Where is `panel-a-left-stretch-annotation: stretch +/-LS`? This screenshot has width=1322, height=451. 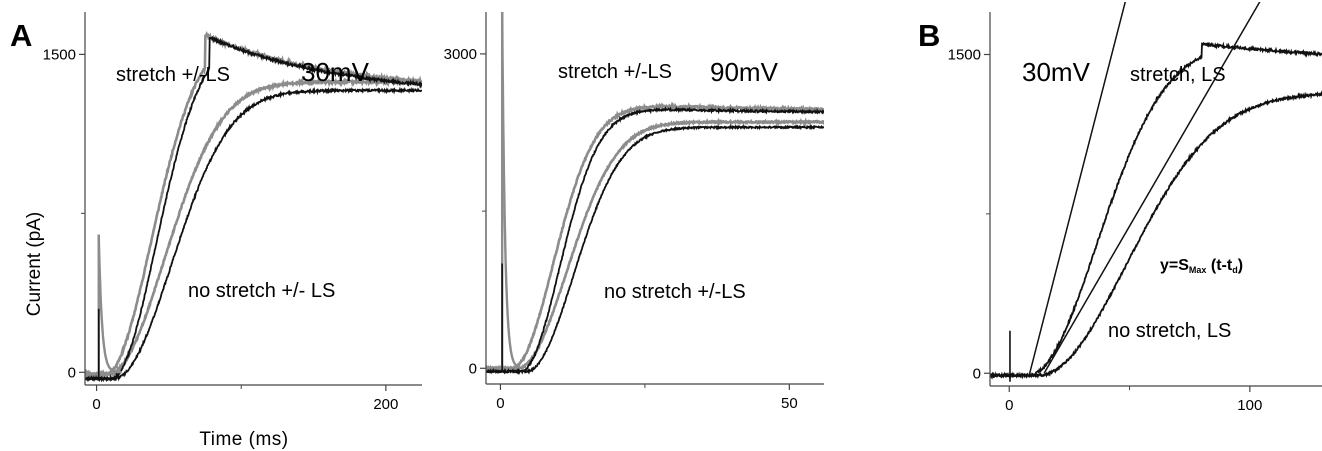 panel-a-left-stretch-annotation: stretch +/-LS is located at coordinates (173, 75).